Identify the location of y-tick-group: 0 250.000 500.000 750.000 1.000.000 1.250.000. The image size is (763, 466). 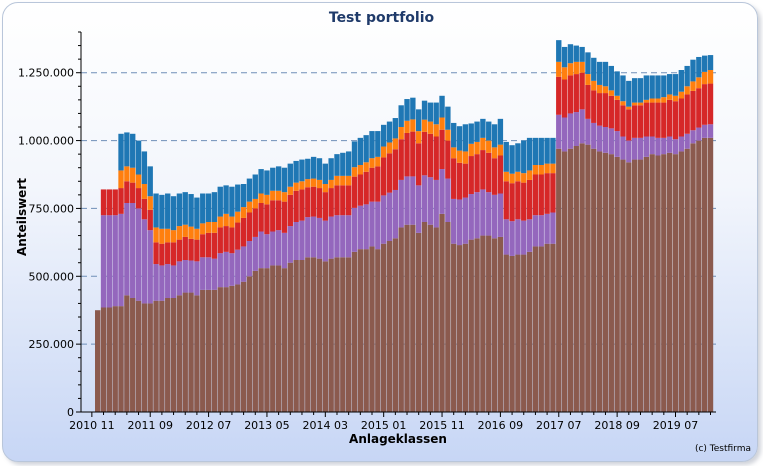
(49, 225).